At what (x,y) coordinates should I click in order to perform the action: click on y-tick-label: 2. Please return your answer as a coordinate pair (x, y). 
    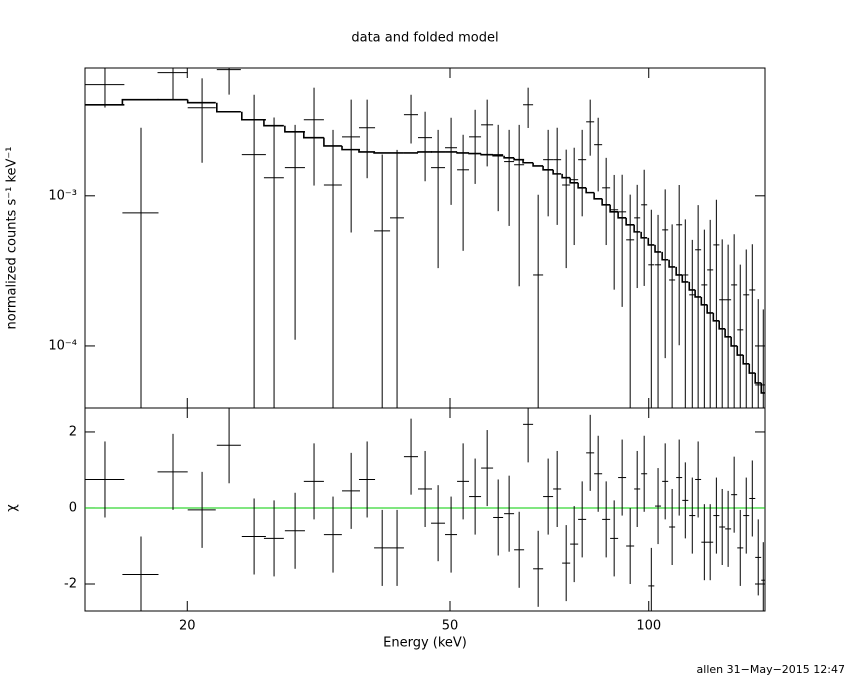
    Looking at the image, I should click on (73, 431).